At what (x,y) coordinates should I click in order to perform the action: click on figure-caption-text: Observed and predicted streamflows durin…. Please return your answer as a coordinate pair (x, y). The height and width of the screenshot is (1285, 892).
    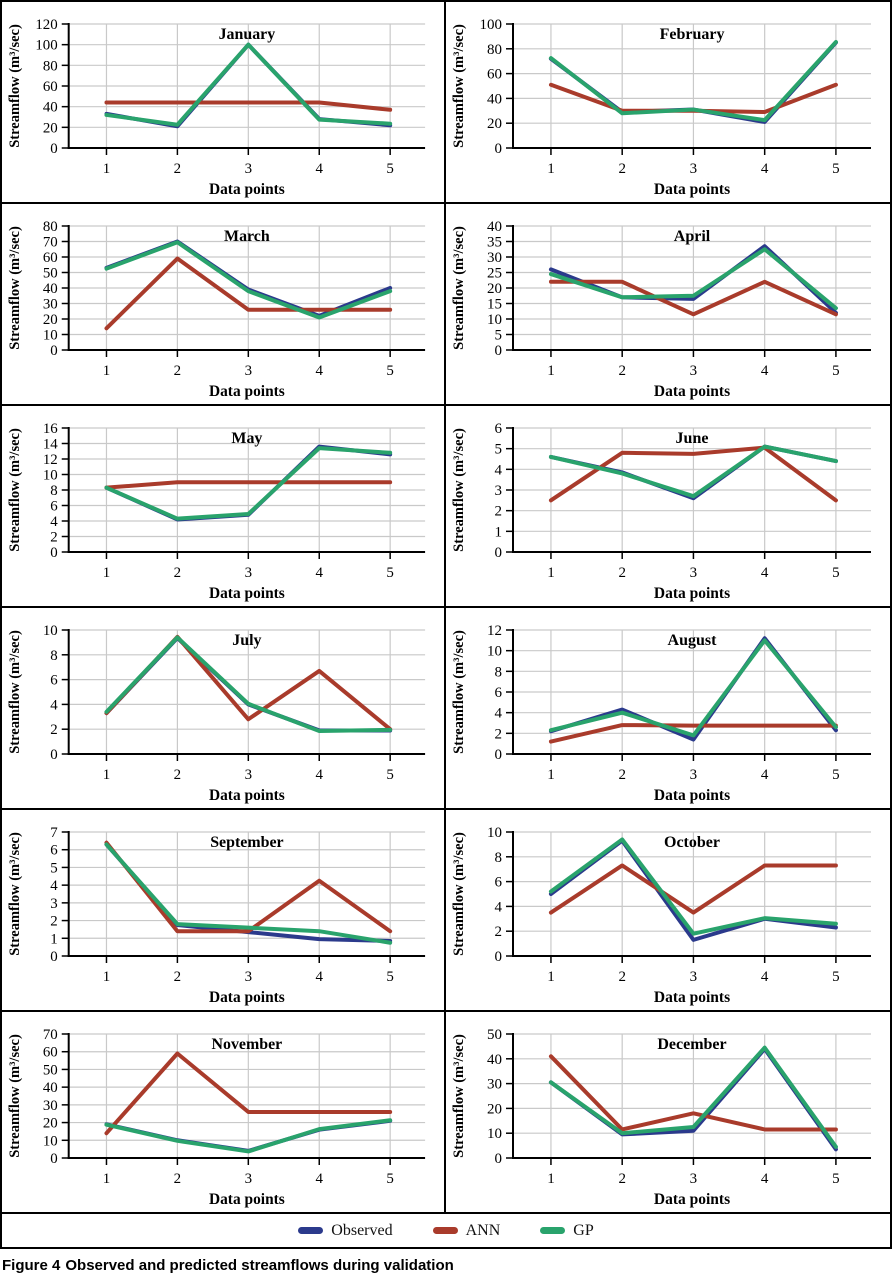
    Looking at the image, I should click on (259, 1265).